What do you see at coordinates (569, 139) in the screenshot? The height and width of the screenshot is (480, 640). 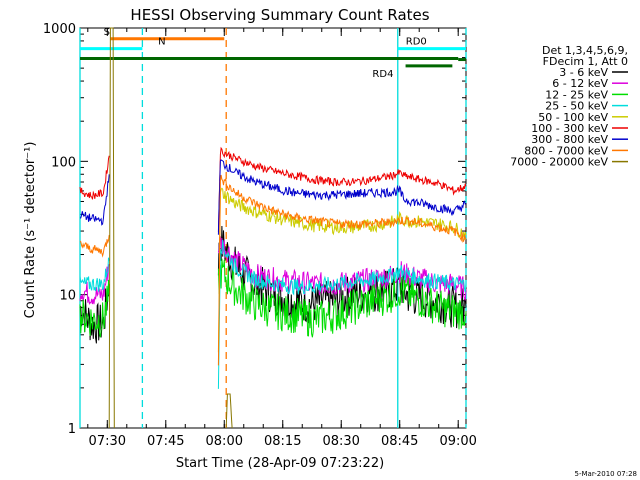 I see `legend-entry-label: 300 - 800 keV` at bounding box center [569, 139].